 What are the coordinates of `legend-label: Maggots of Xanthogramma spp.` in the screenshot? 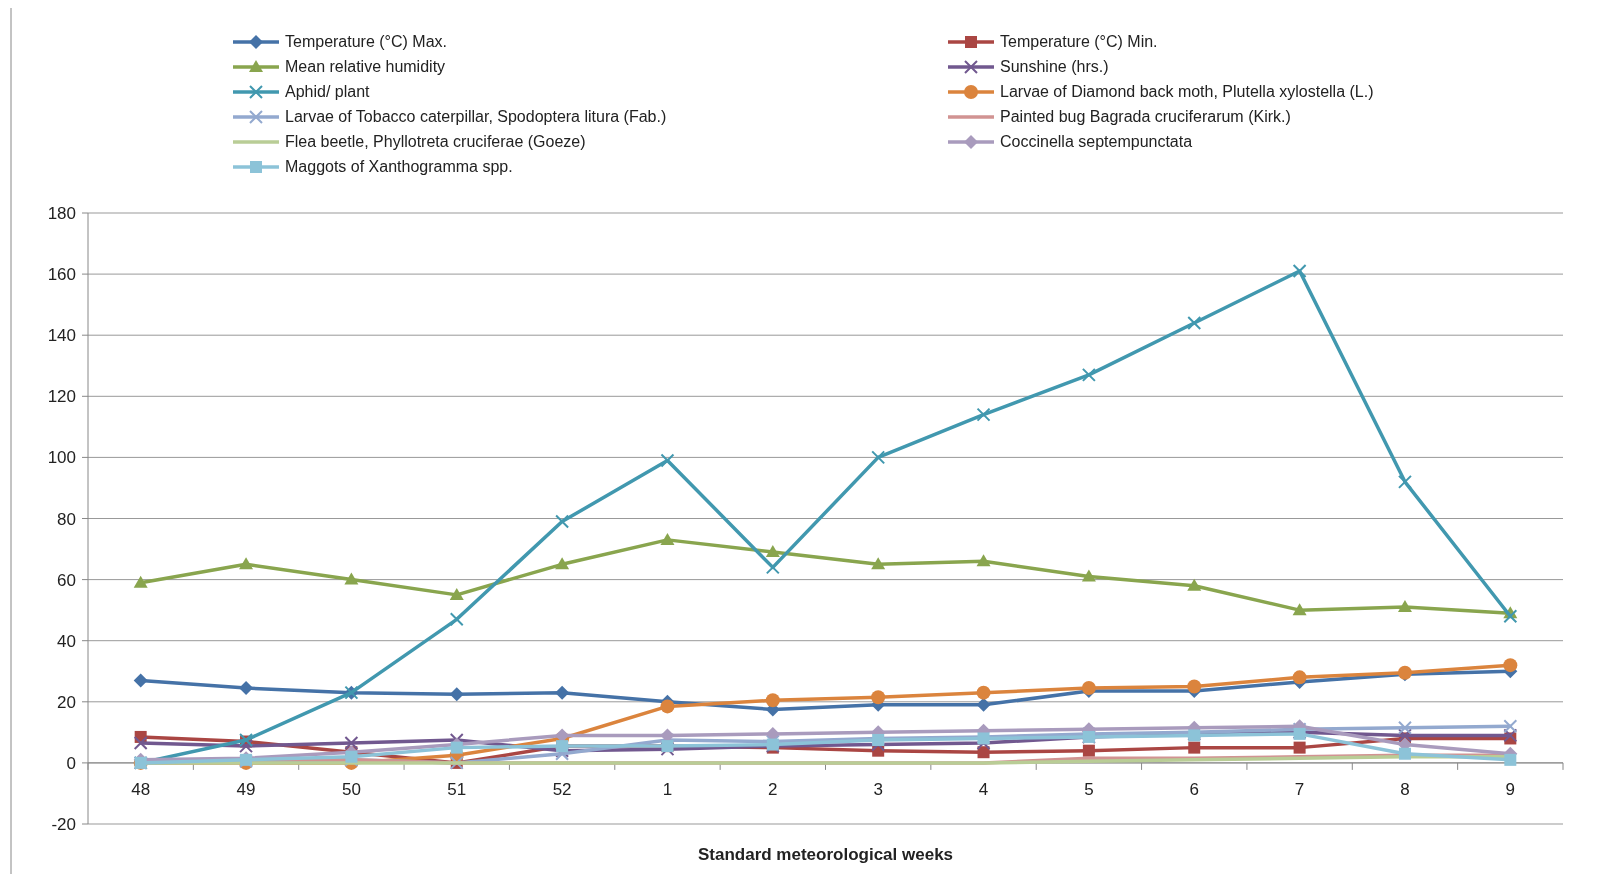 It's located at (399, 166).